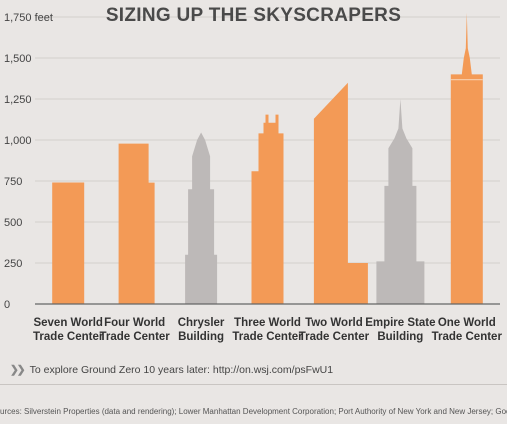  I want to click on y-tick-label: 250, so click(13, 264).